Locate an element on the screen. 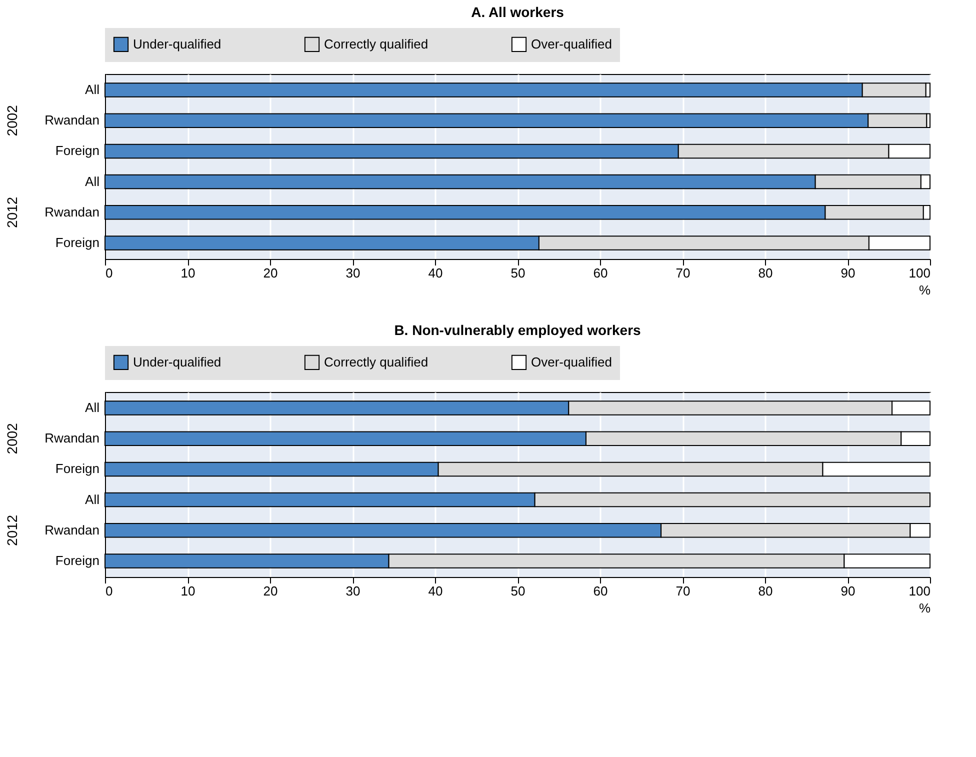 This screenshot has height=757, width=976. chart-title: A. All workers is located at coordinates (517, 12).